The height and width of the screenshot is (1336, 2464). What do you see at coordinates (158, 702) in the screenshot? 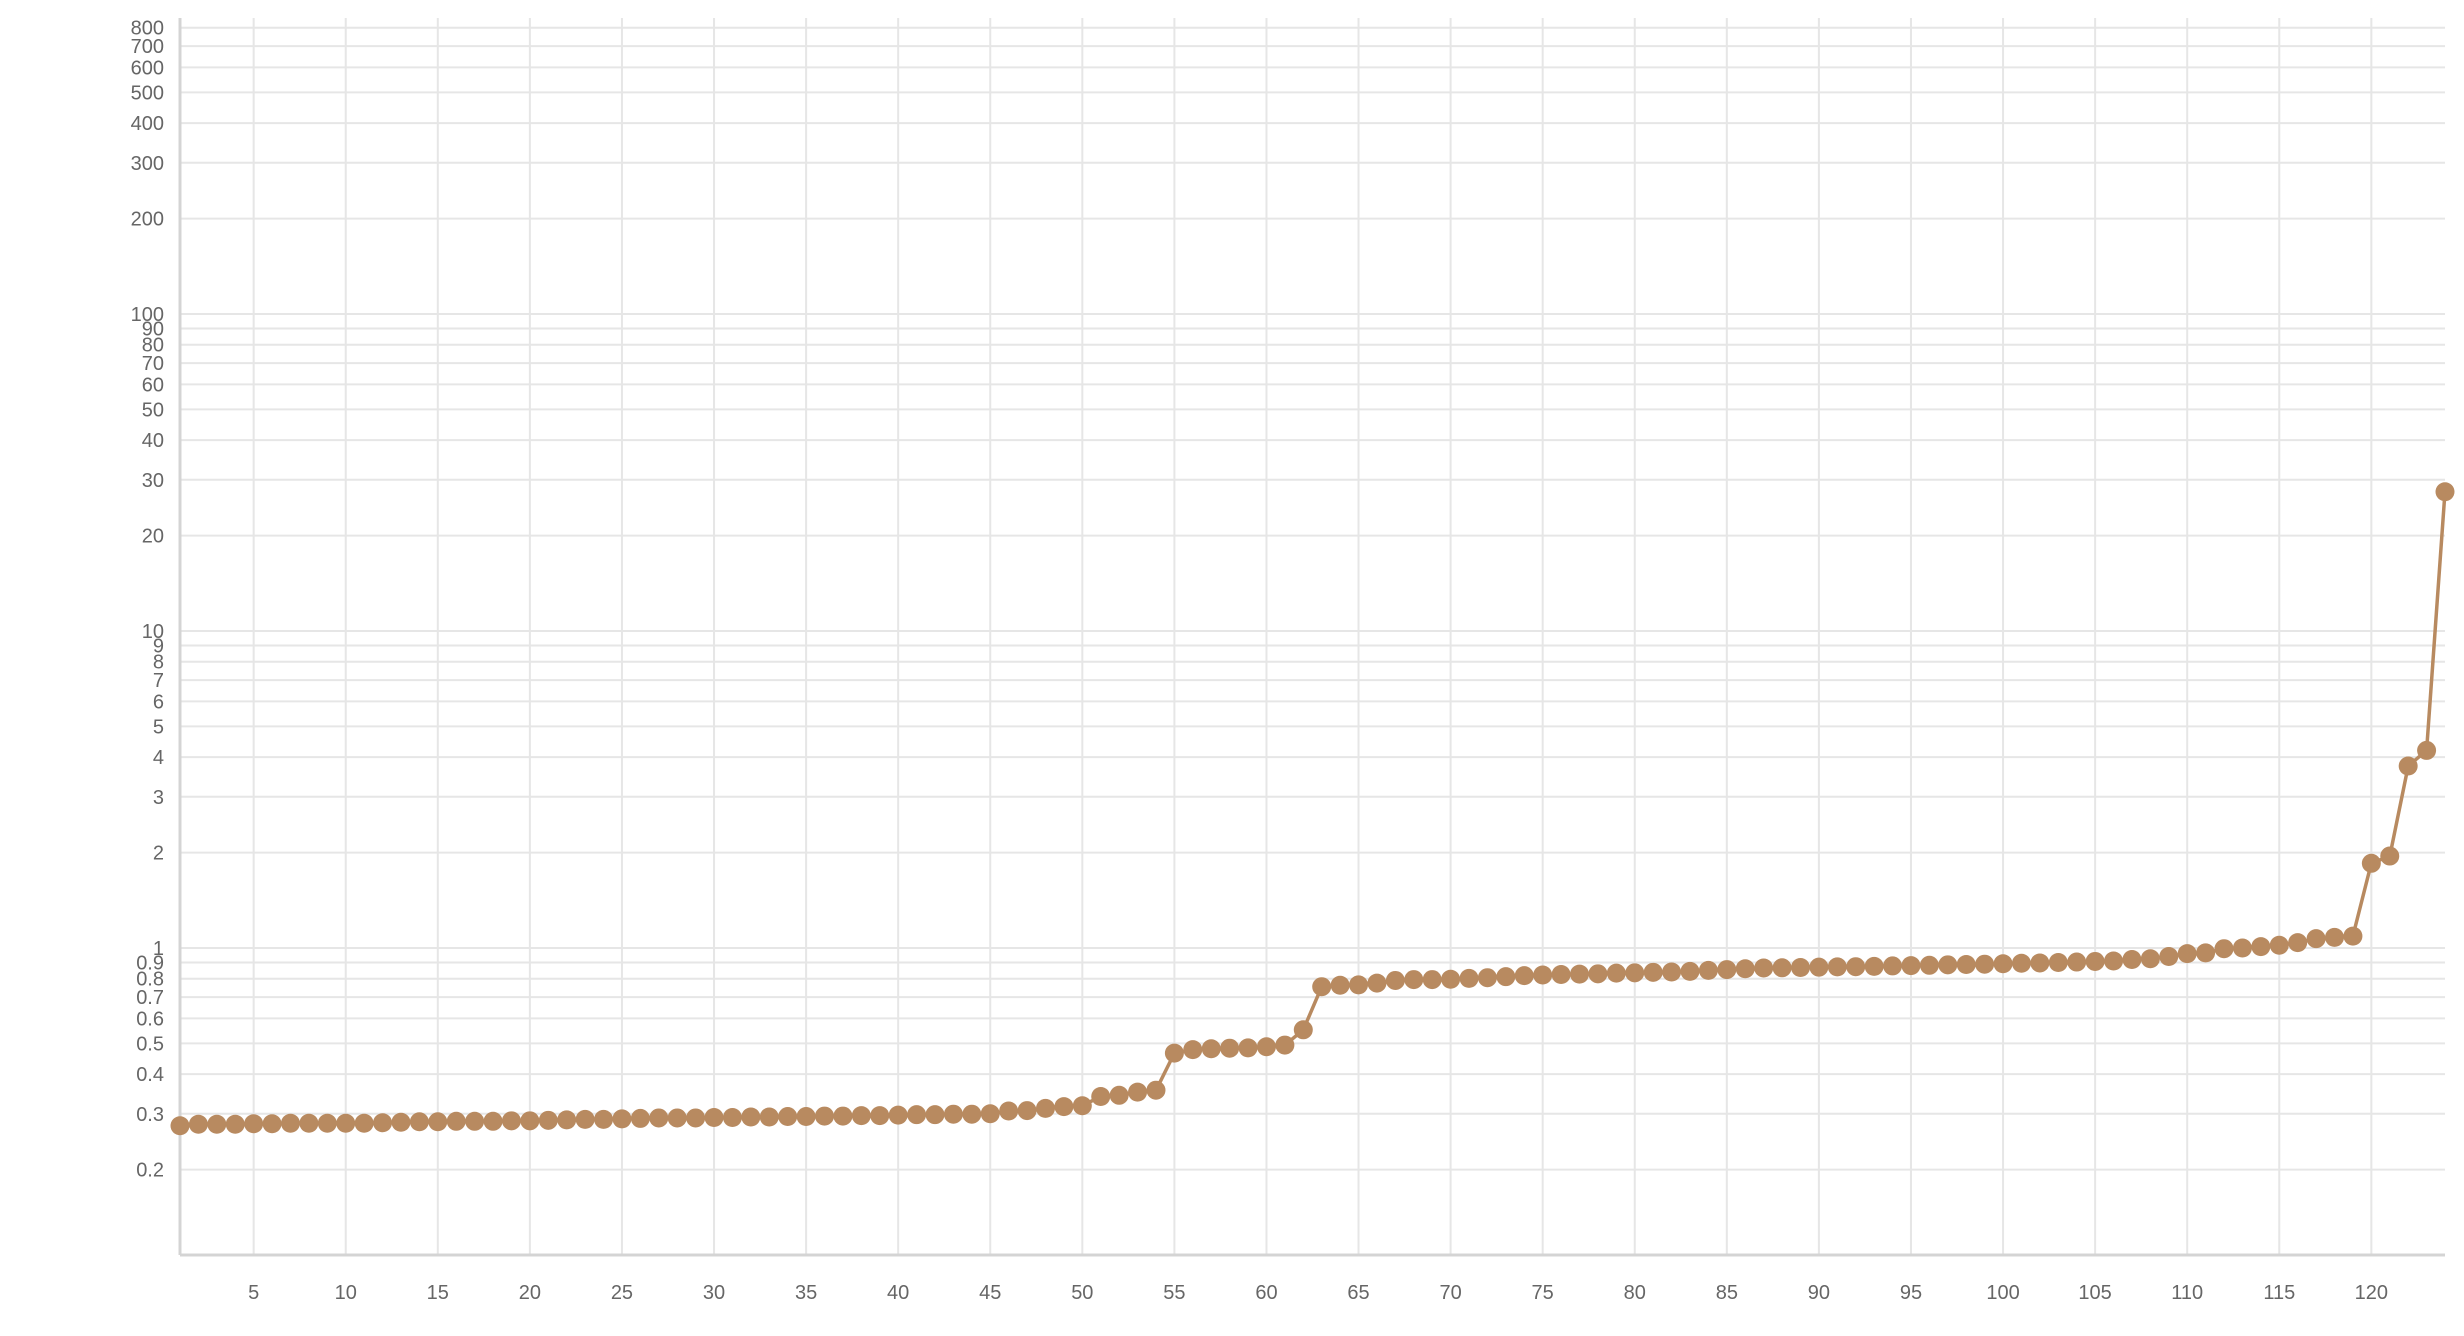
I see `y-tick-label: 6` at bounding box center [158, 702].